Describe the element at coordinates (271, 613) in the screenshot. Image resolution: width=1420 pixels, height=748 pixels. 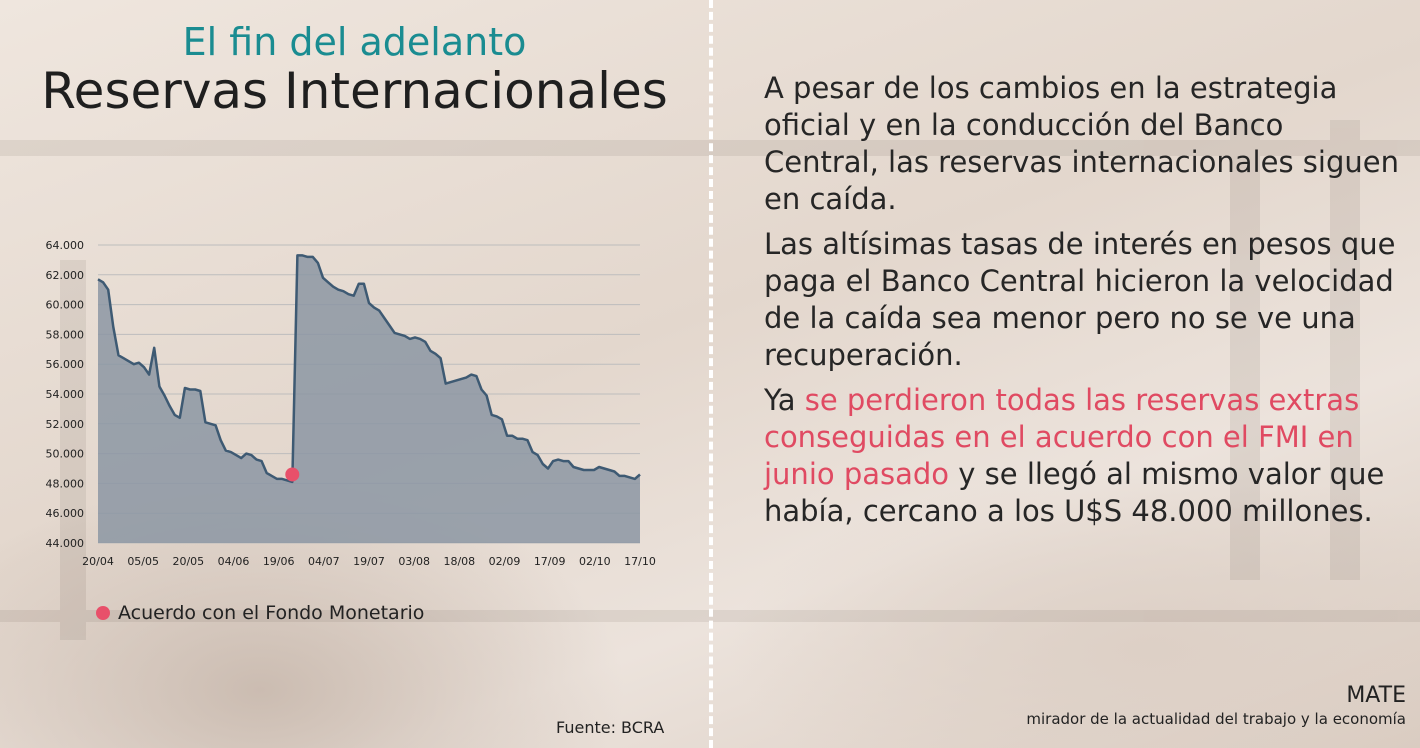
I see `legend-label: Acuerdo con el Fondo Monetario` at that location.